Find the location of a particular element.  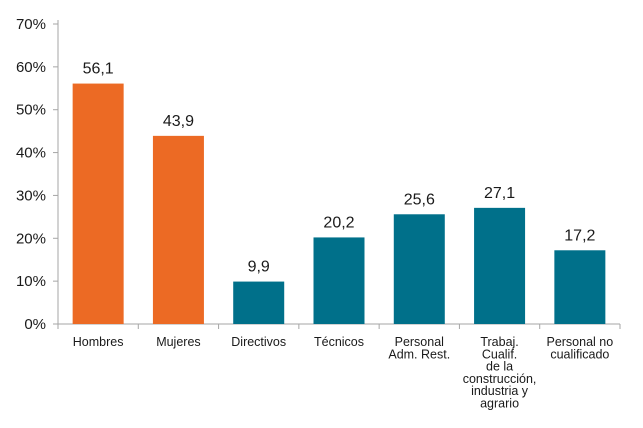

y-tick-label: 40% is located at coordinates (31, 153).